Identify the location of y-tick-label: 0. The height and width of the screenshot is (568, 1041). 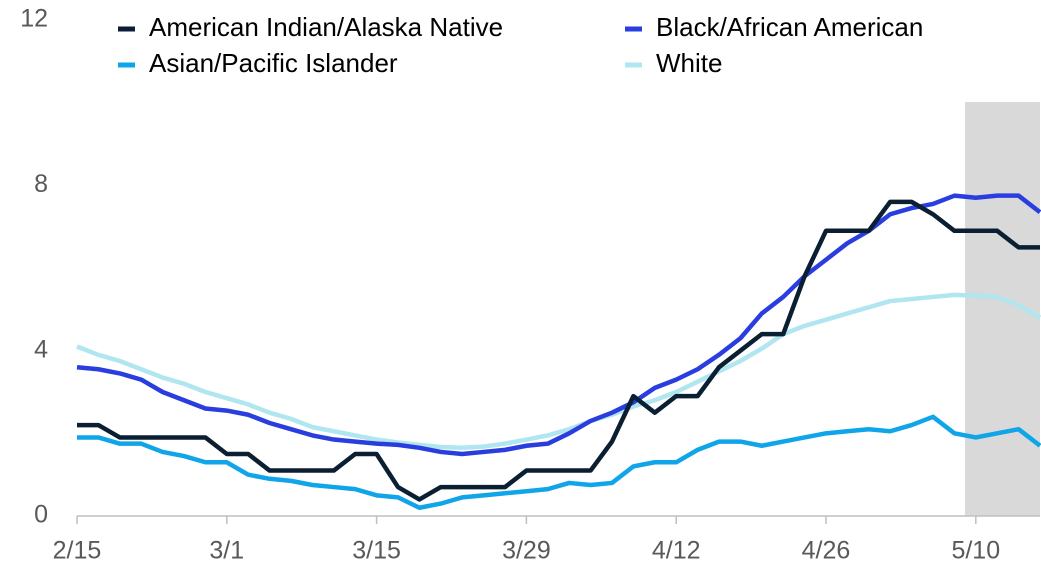
(41, 515).